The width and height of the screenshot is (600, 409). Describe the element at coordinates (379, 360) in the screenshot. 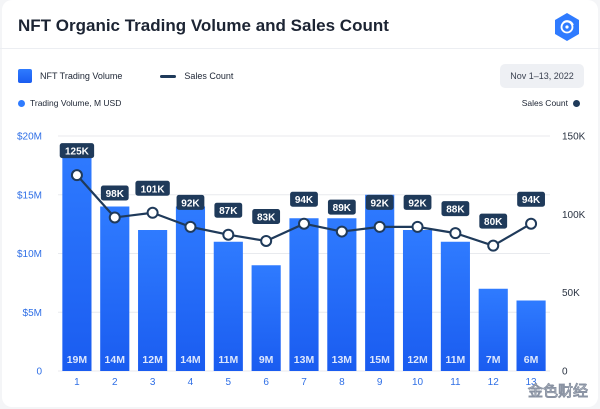

I see `bar-value-label: 15M` at that location.